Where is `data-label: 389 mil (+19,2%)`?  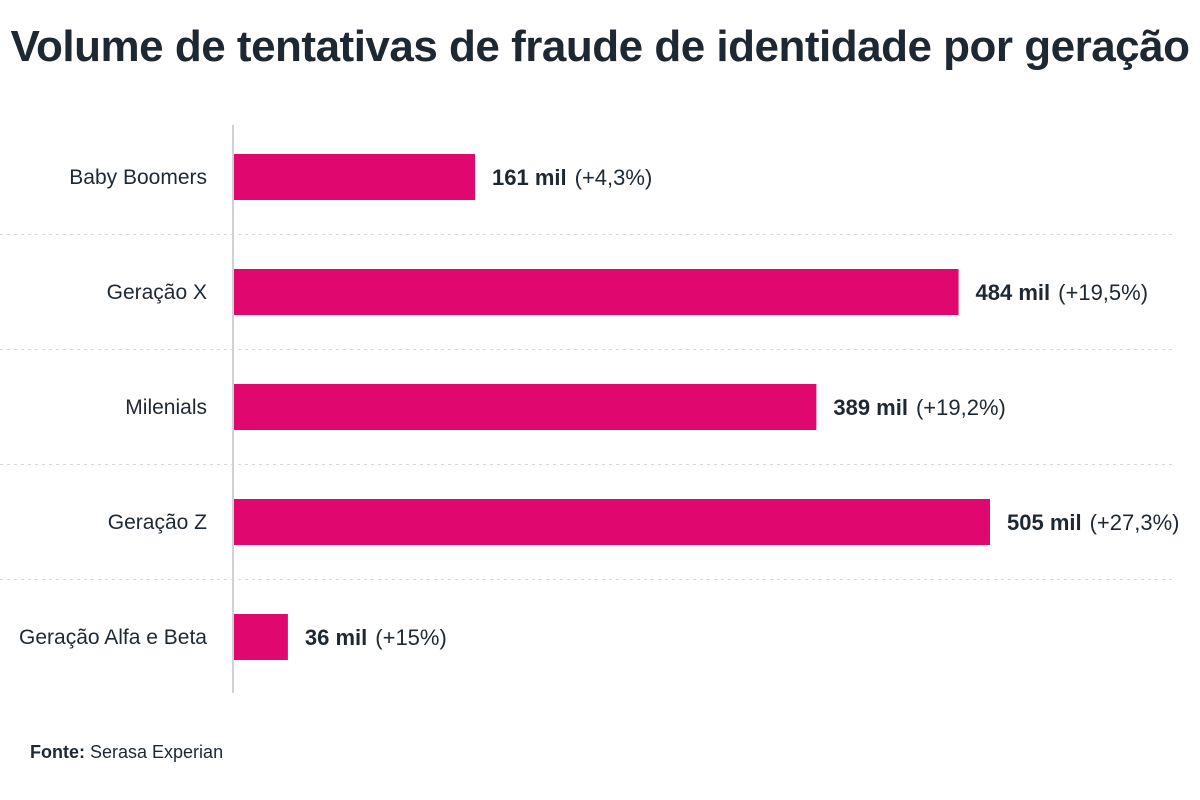 data-label: 389 mil (+19,2%) is located at coordinates (919, 407).